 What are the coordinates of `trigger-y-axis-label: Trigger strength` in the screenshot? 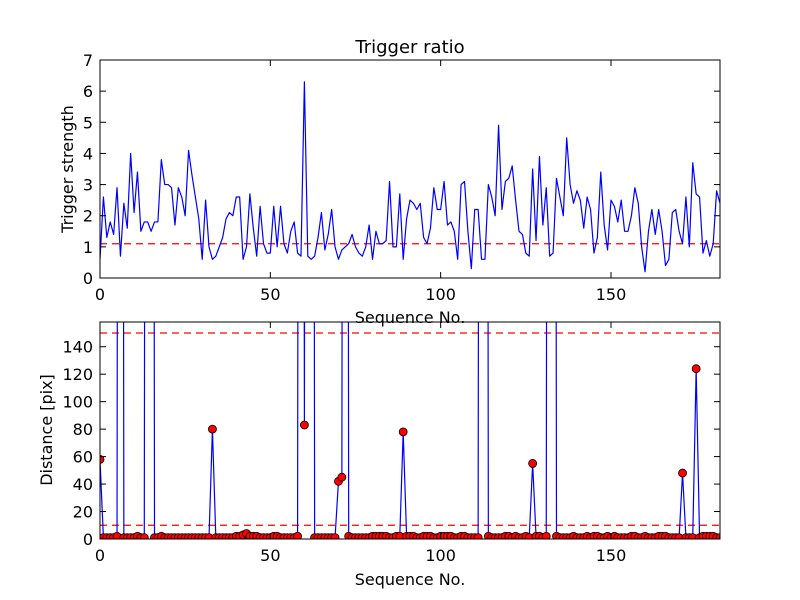 It's located at (67, 169).